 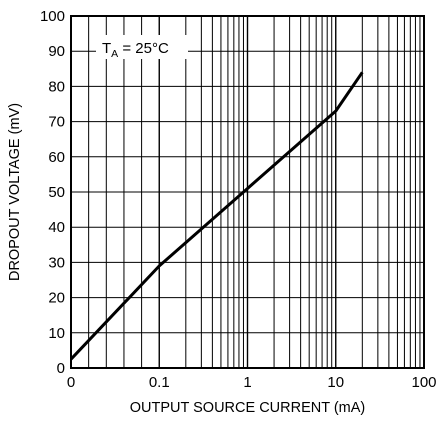 What do you see at coordinates (56, 122) in the screenshot?
I see `y-tick-label: 70` at bounding box center [56, 122].